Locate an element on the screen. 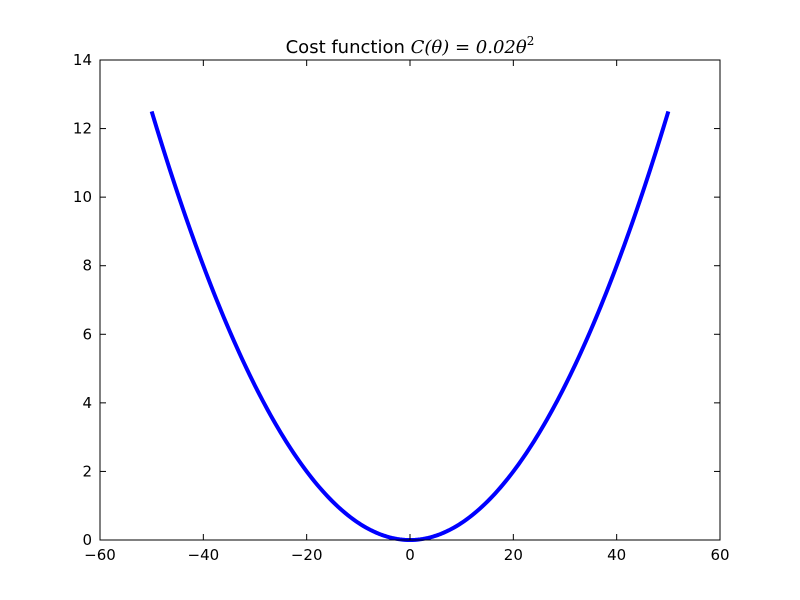  chart-title: Cost function C(θ) = 0.02θ2 is located at coordinates (410, 46).